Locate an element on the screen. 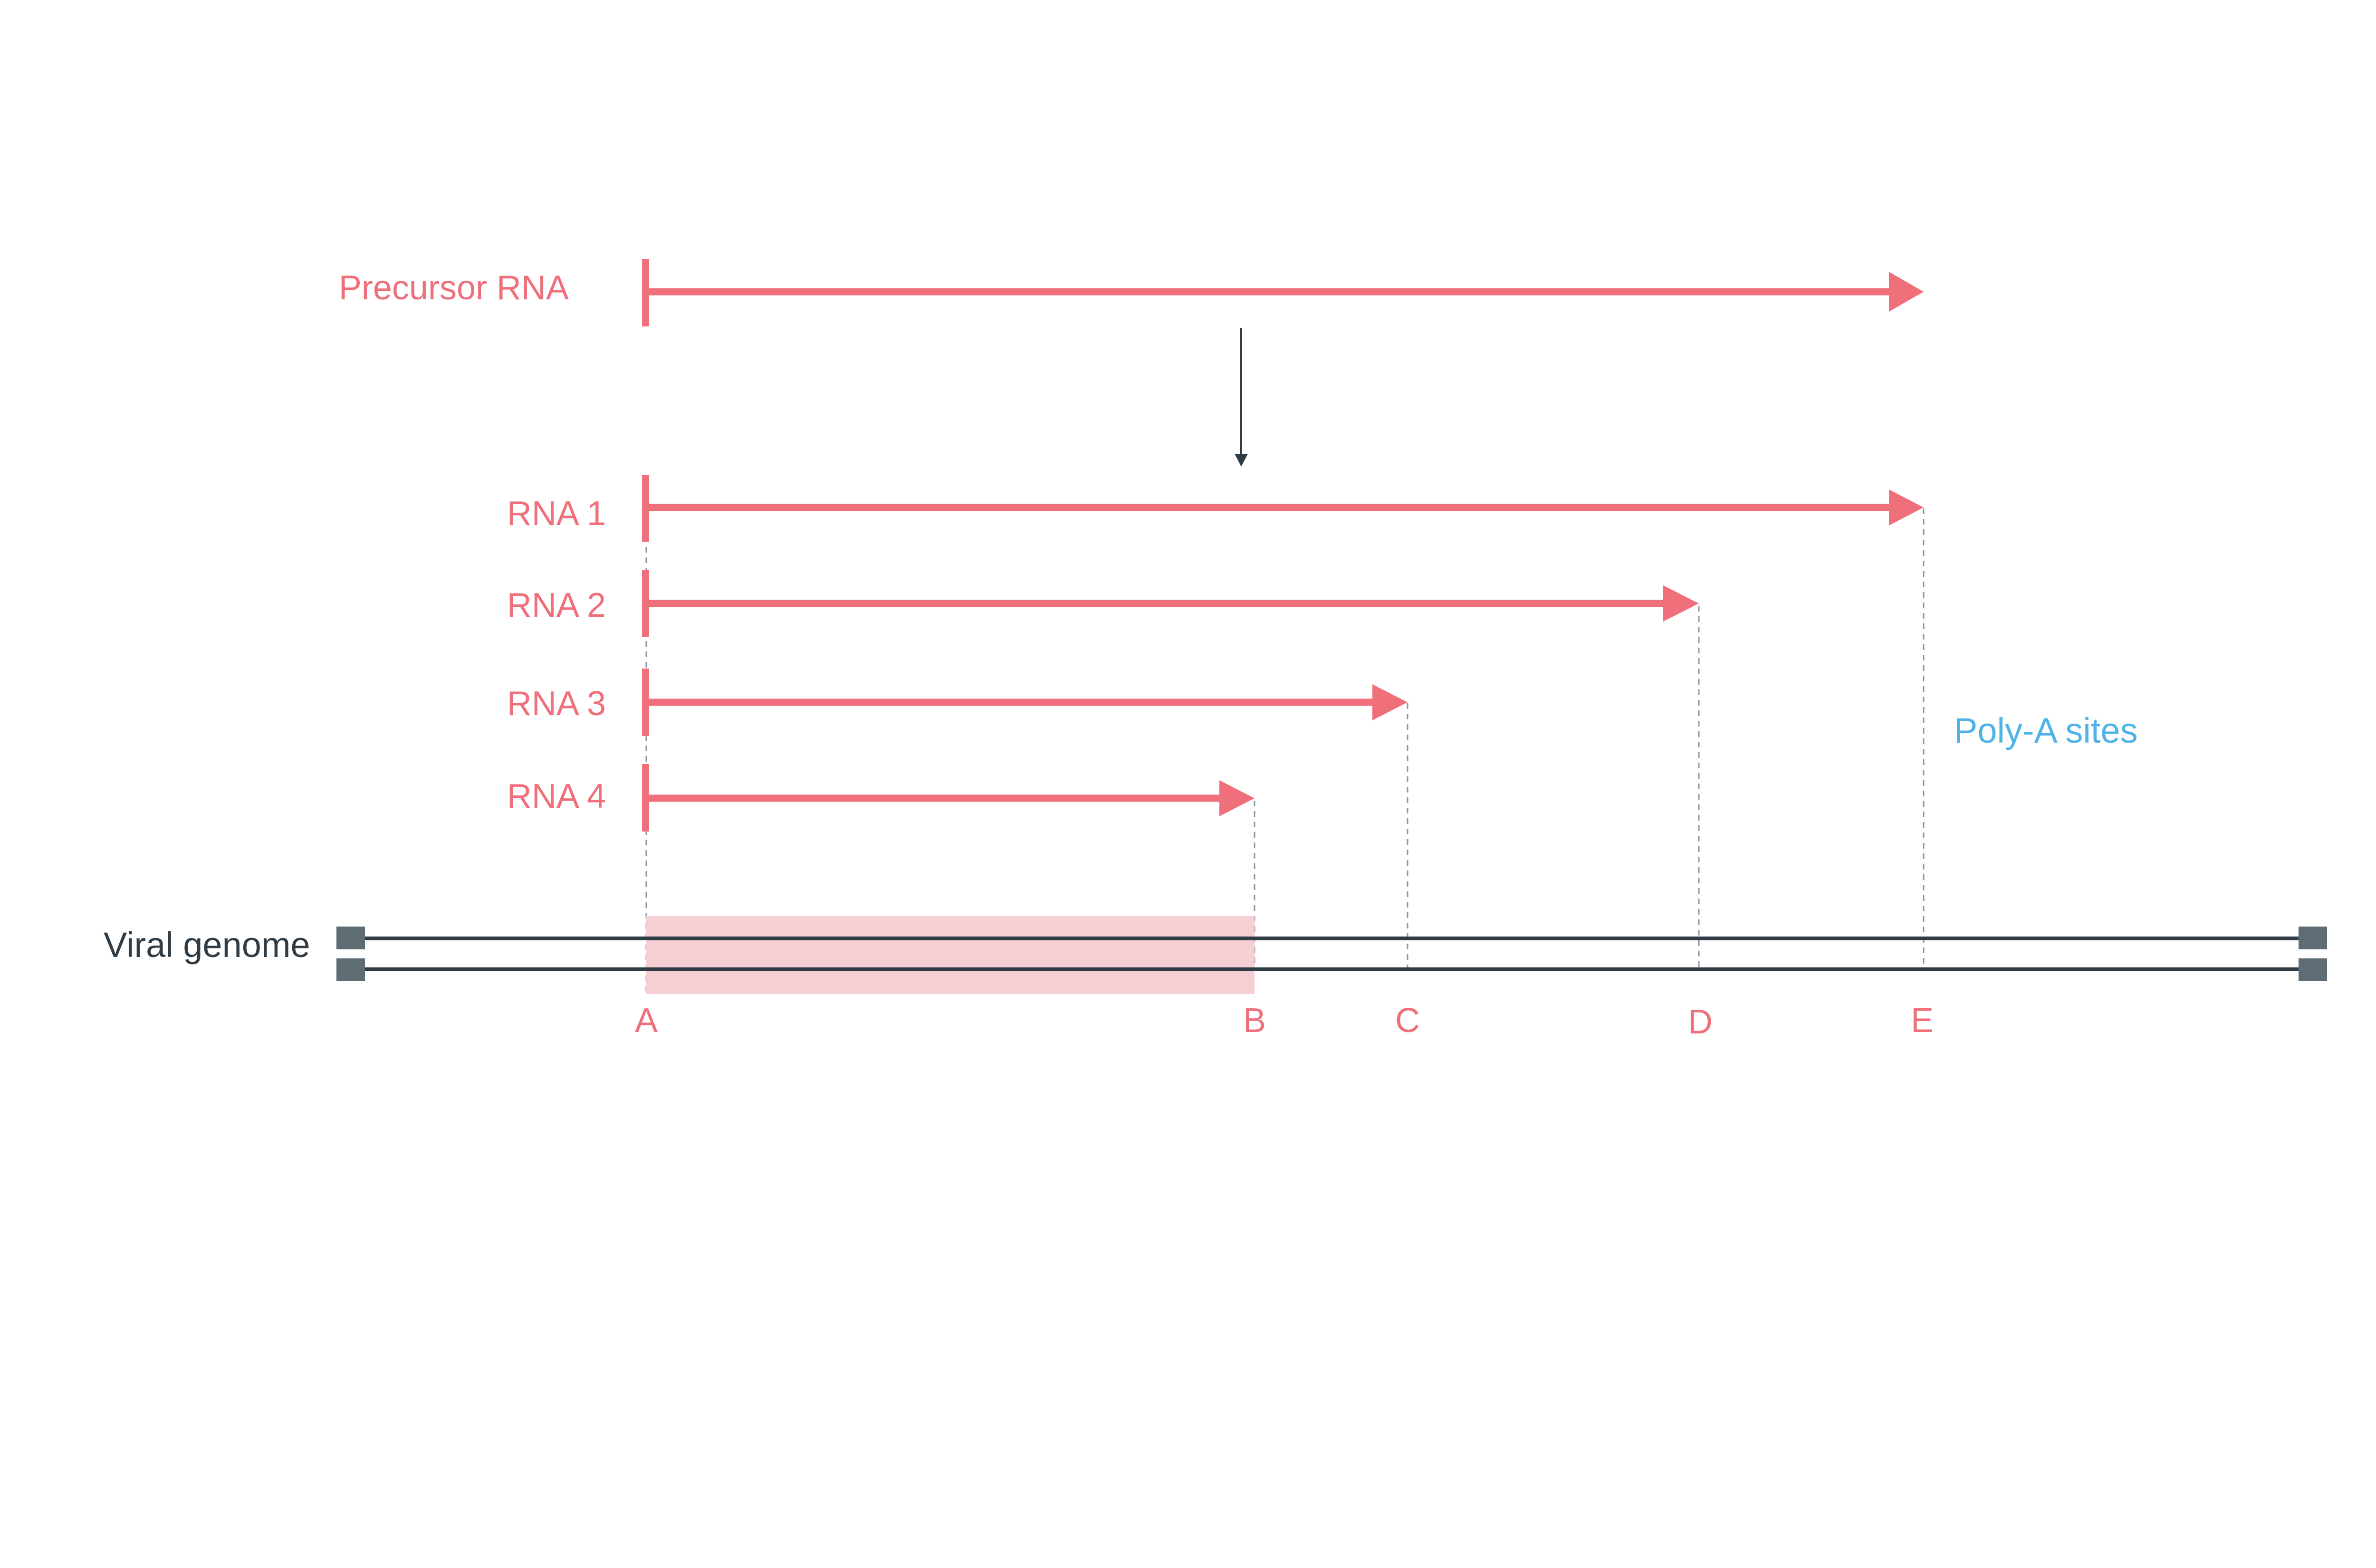 The height and width of the screenshot is (1568, 2376). site-label-e: E is located at coordinates (1922, 1021).